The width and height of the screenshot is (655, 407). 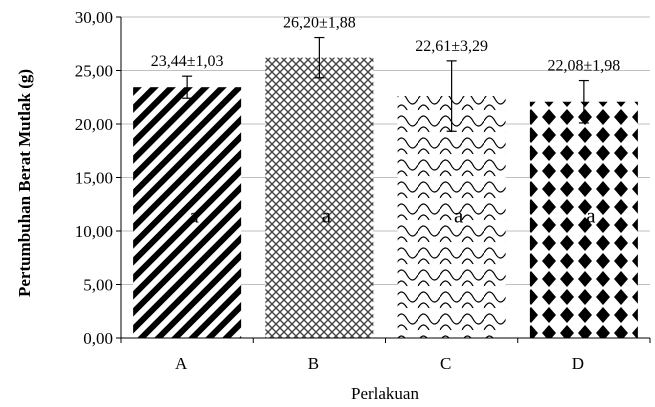 What do you see at coordinates (451, 217) in the screenshot?
I see `bar-c` at bounding box center [451, 217].